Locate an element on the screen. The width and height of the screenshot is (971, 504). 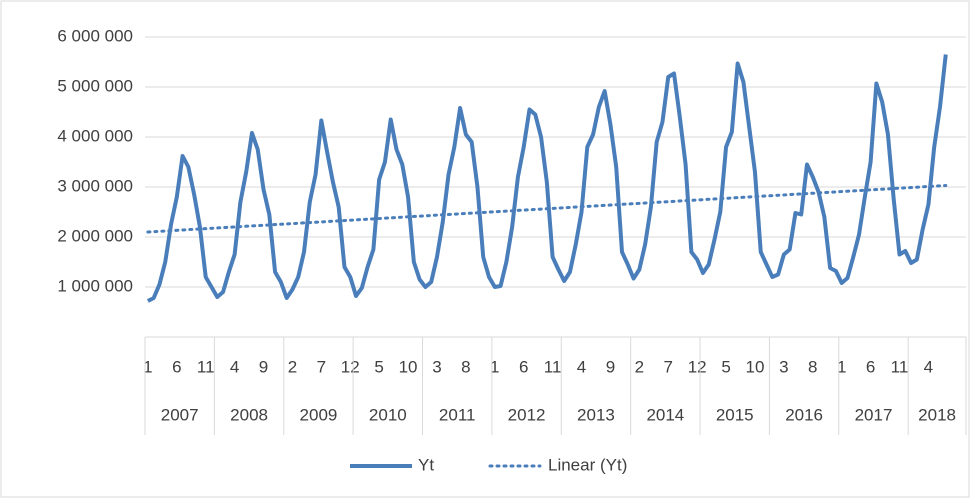
x-group-label: 2008 is located at coordinates (249, 414).